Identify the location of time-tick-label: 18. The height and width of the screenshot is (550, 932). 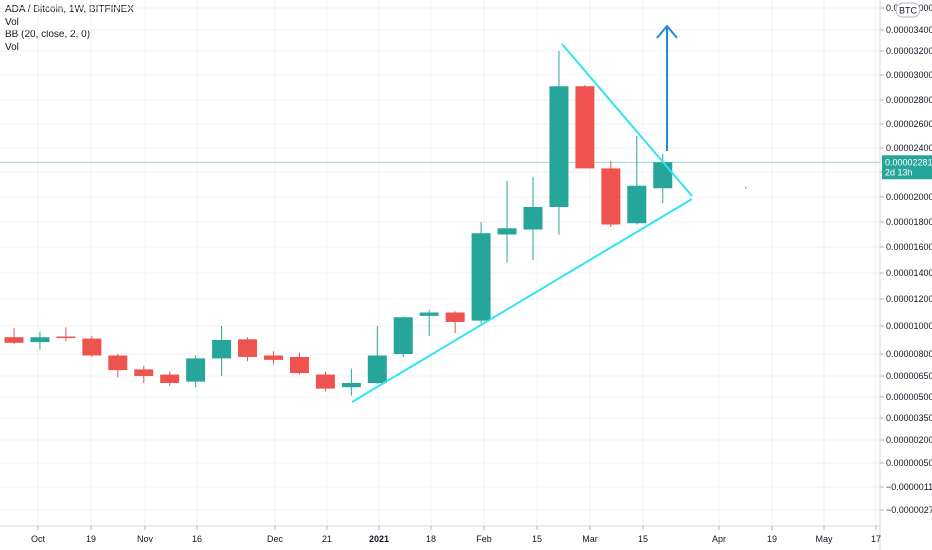
(431, 539).